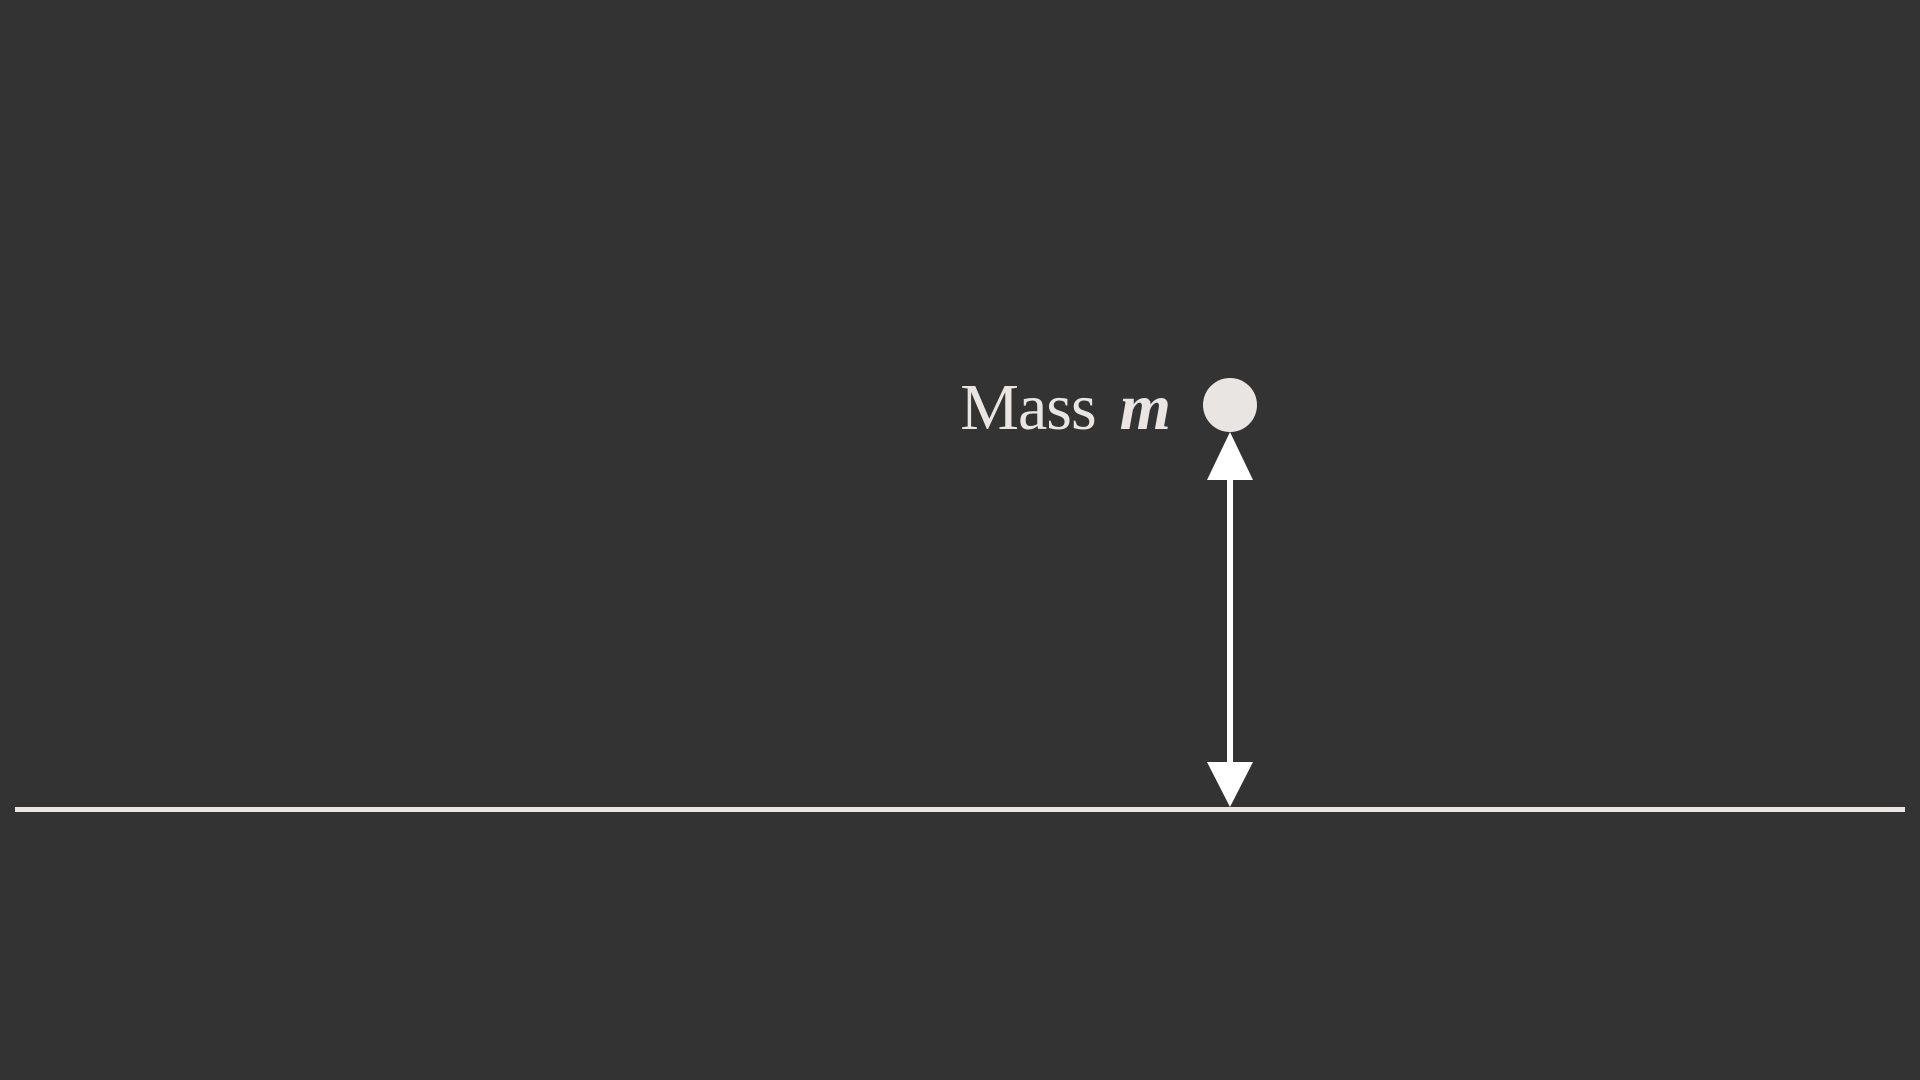 The width and height of the screenshot is (1920, 1080). I want to click on height-arrow-head-up, so click(1230, 456).